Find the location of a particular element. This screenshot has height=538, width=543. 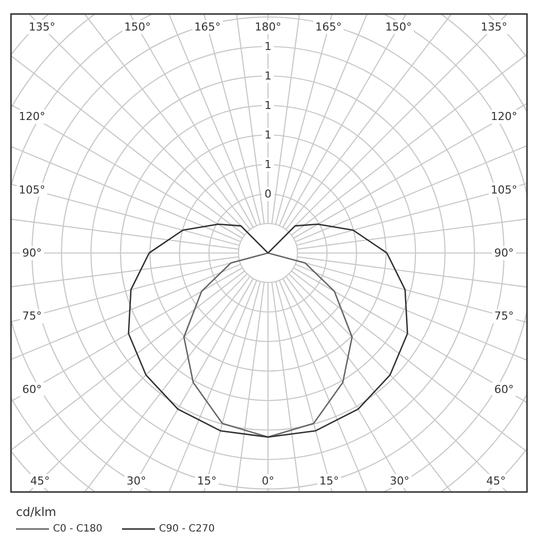

text: 0 is located at coordinates (268, 194).